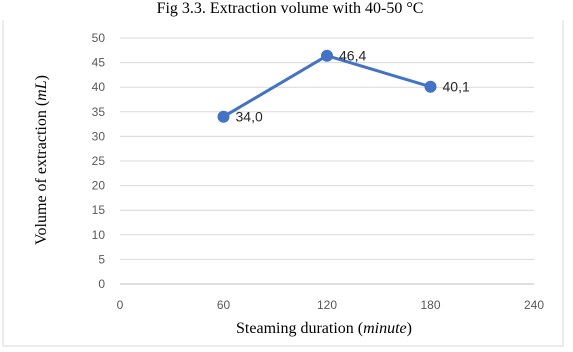 Image resolution: width=573 pixels, height=352 pixels. Describe the element at coordinates (534, 305) in the screenshot. I see `x-tick-label: 240` at that location.